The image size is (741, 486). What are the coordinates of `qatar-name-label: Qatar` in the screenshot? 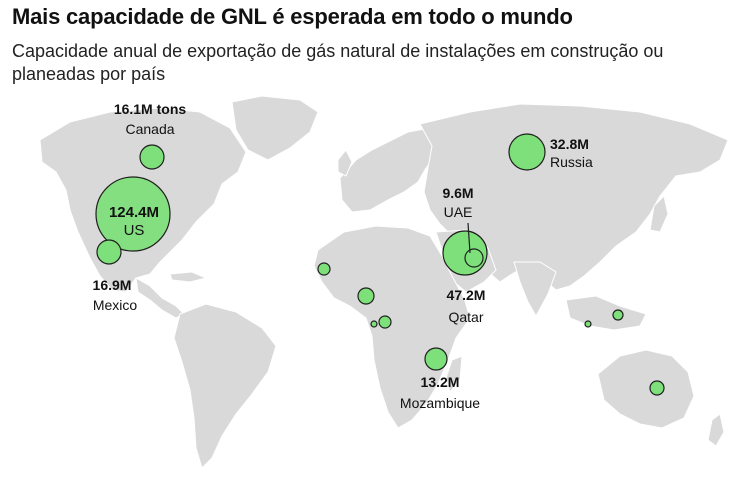 It's located at (465, 317).